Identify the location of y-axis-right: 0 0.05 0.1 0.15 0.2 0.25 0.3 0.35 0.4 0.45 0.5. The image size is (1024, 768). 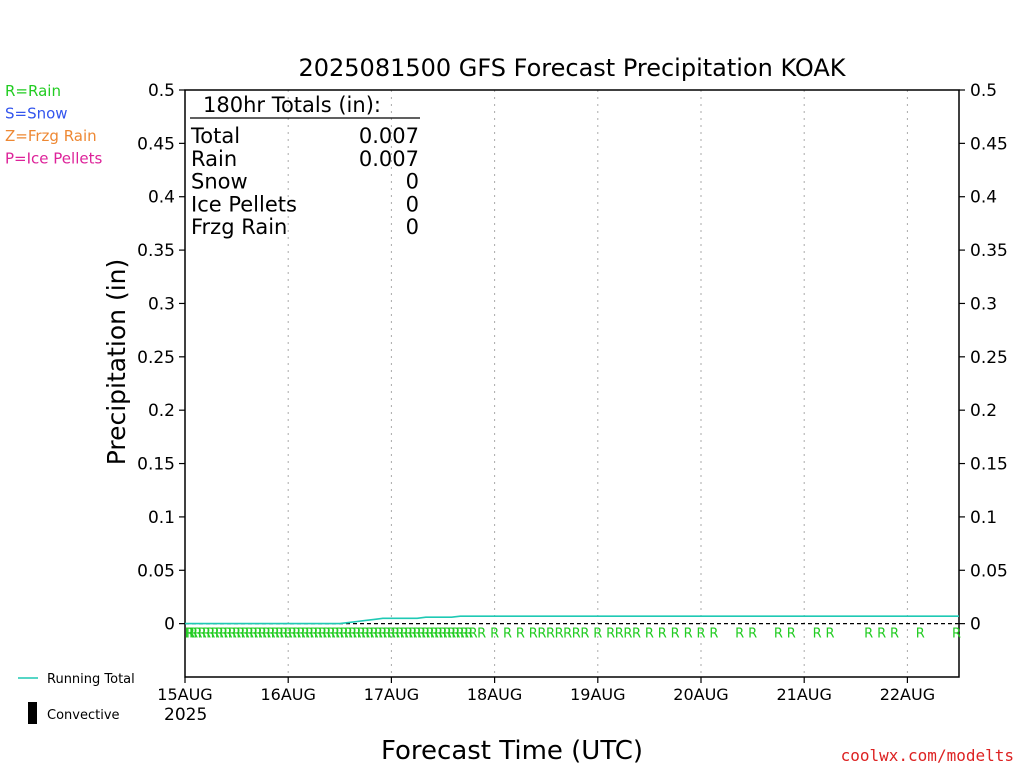
(983, 358).